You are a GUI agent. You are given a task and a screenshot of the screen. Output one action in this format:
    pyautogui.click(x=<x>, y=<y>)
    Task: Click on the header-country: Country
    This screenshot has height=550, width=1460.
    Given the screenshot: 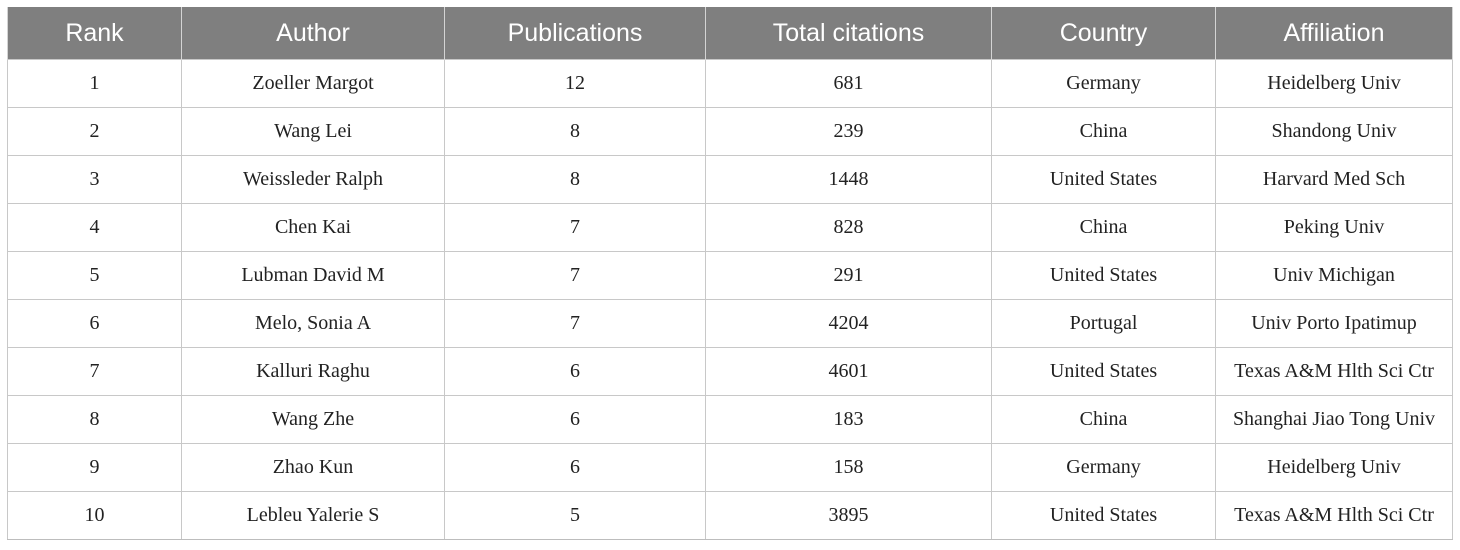 What is the action you would take?
    pyautogui.click(x=1103, y=33)
    